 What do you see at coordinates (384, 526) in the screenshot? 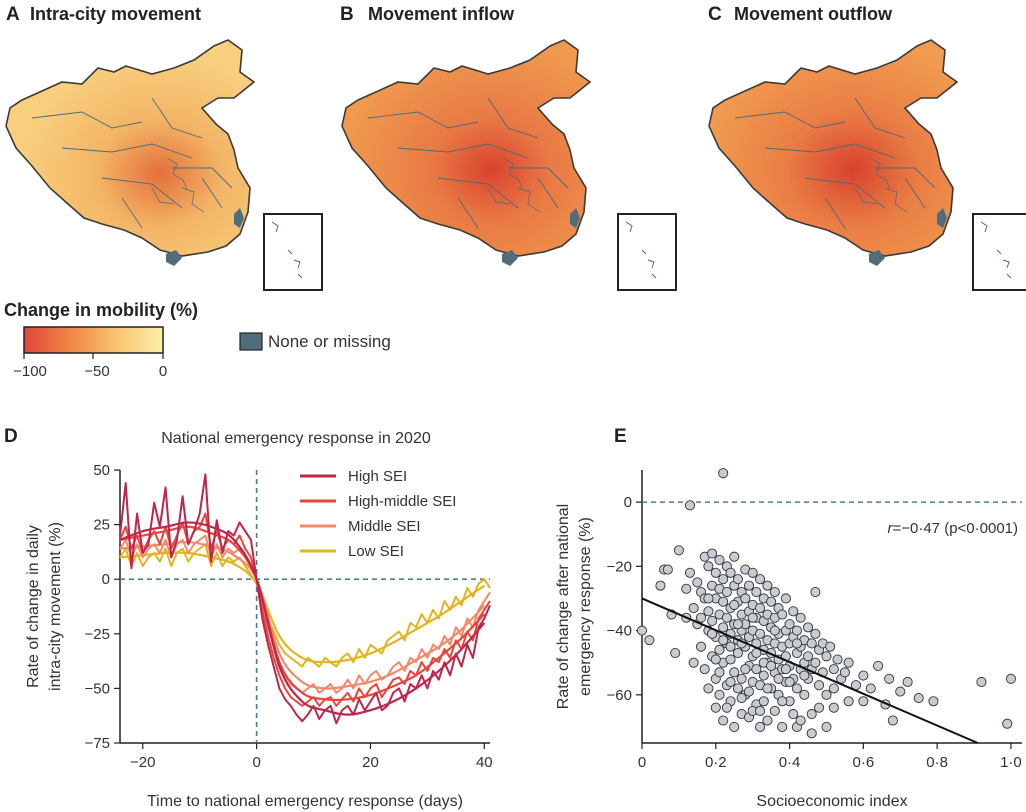
I see `legend-label: Middle SEI` at bounding box center [384, 526].